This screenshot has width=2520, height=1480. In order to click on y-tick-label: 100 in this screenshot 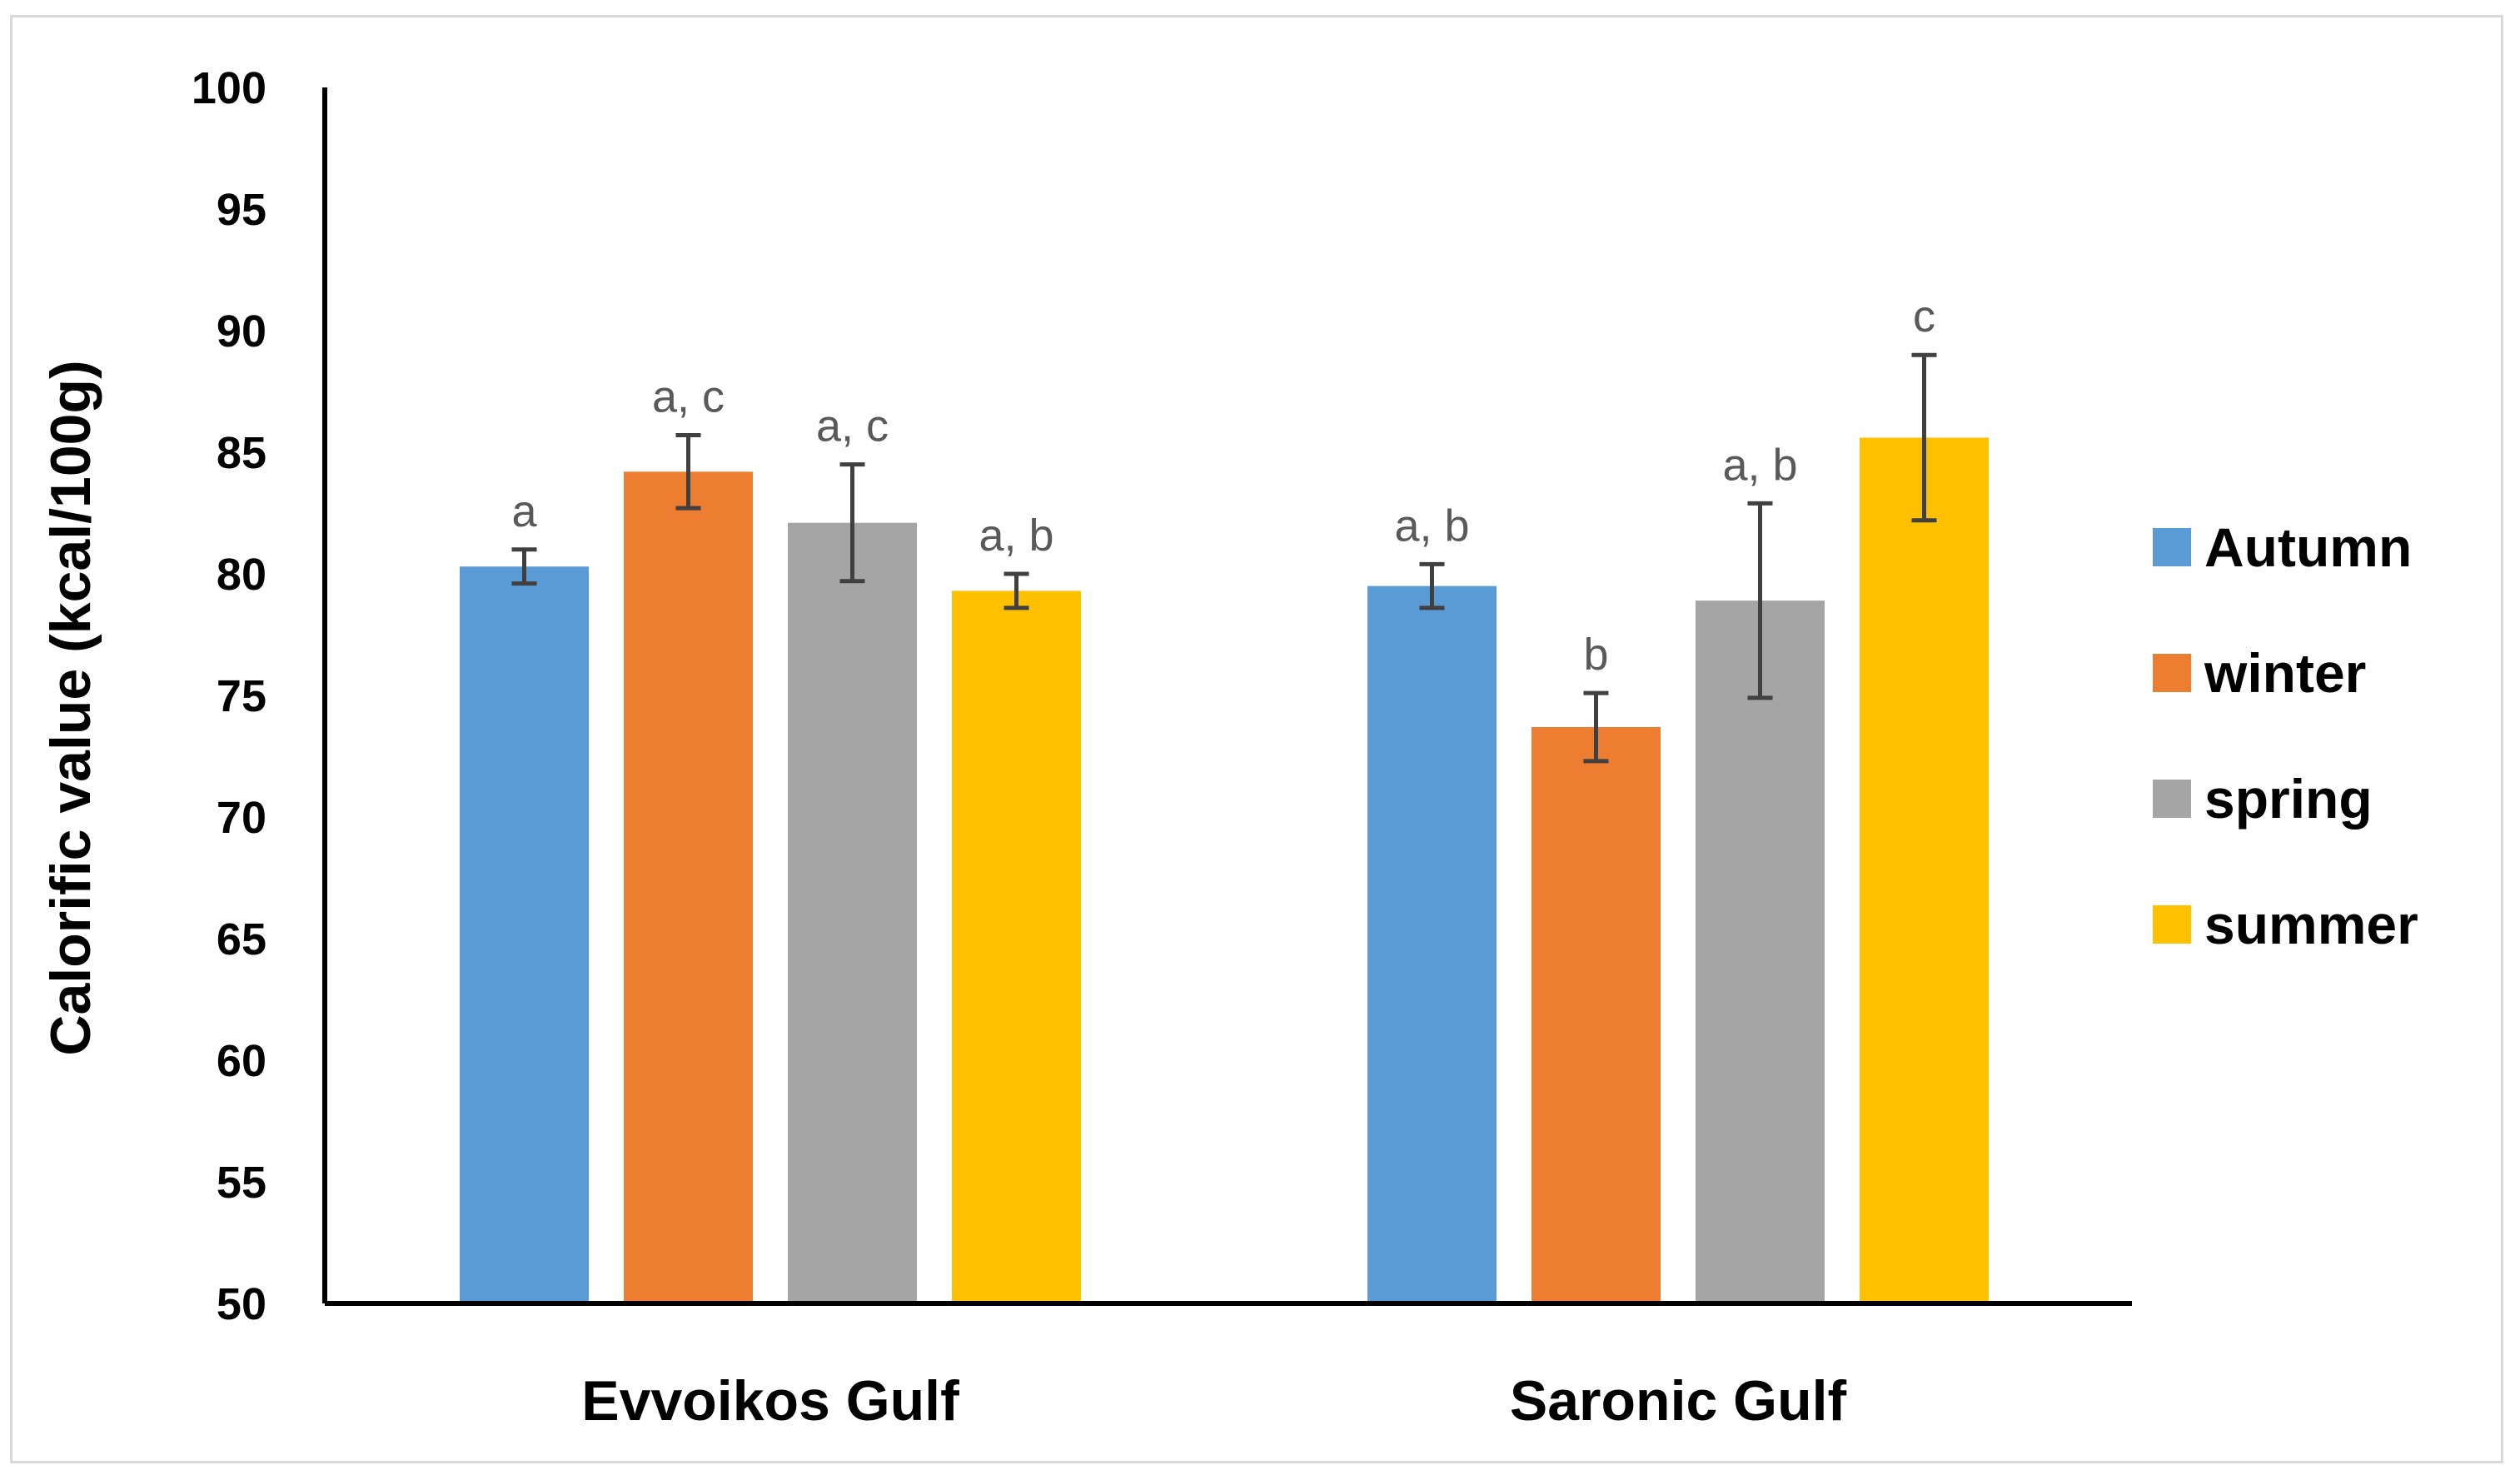, I will do `click(229, 88)`.